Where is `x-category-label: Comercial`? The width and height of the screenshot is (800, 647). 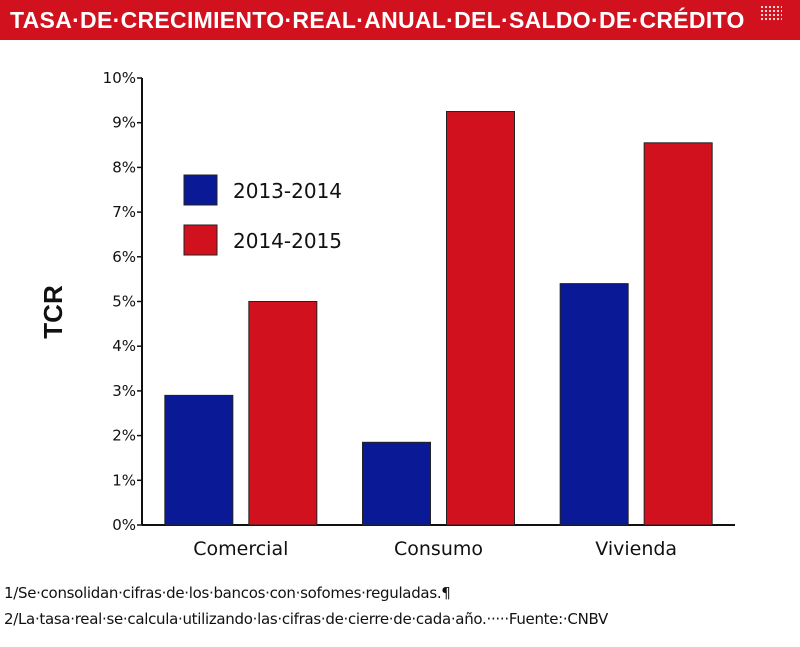
x-category-label: Comercial is located at coordinates (240, 549).